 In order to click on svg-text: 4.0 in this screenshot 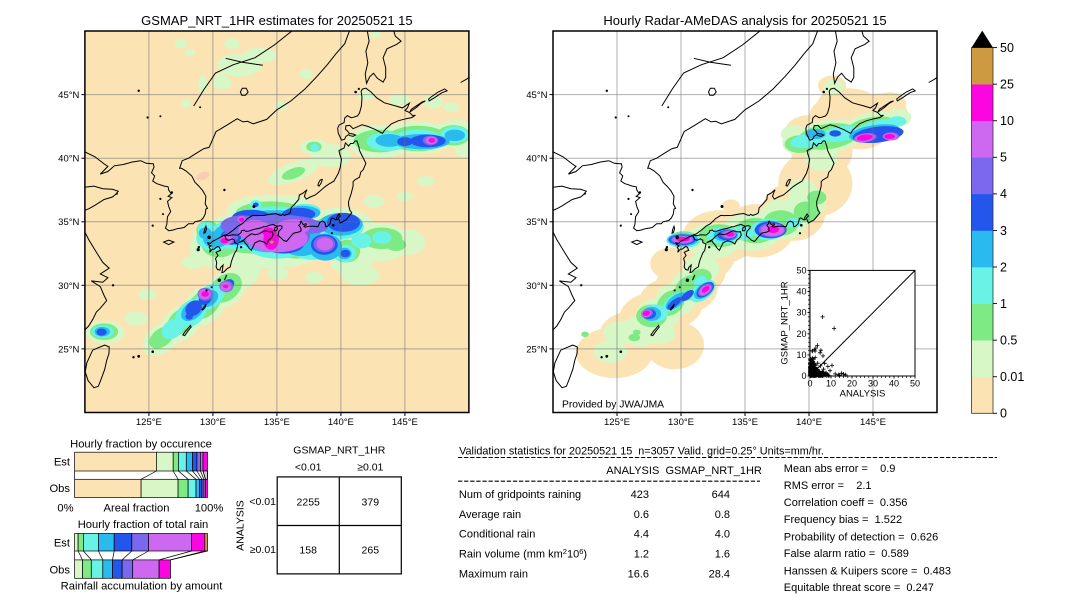, I will do `click(722, 535)`.